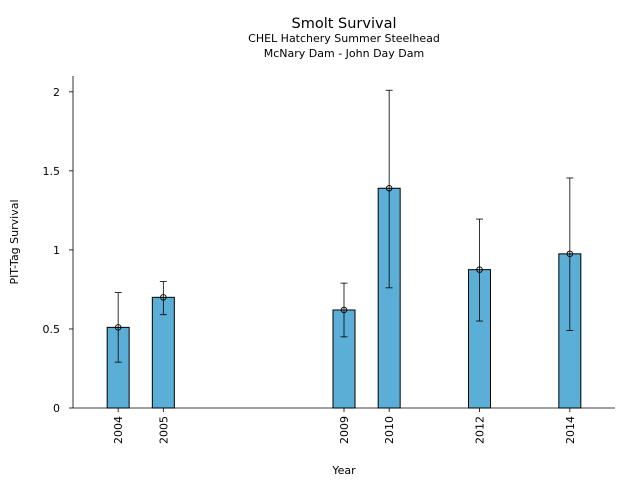 This screenshot has height=484, width=640. Describe the element at coordinates (389, 188) in the screenshot. I see `point-marker-2010` at that location.